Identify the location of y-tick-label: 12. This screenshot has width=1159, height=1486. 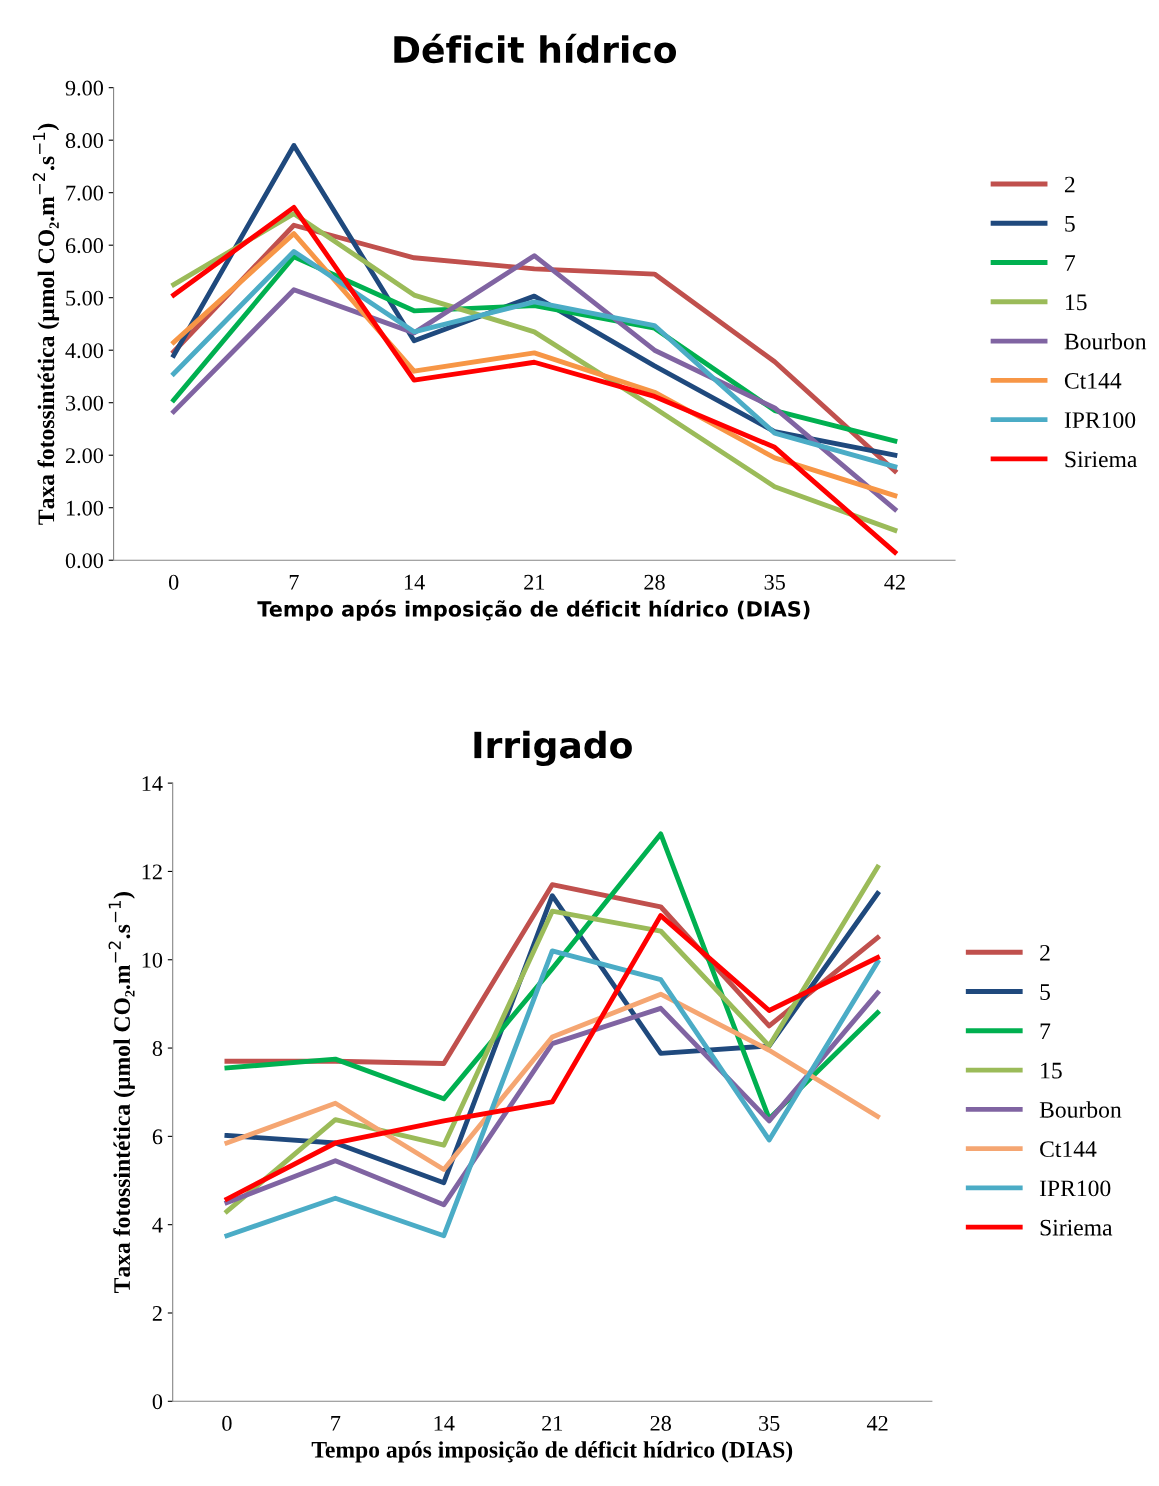
(152, 872).